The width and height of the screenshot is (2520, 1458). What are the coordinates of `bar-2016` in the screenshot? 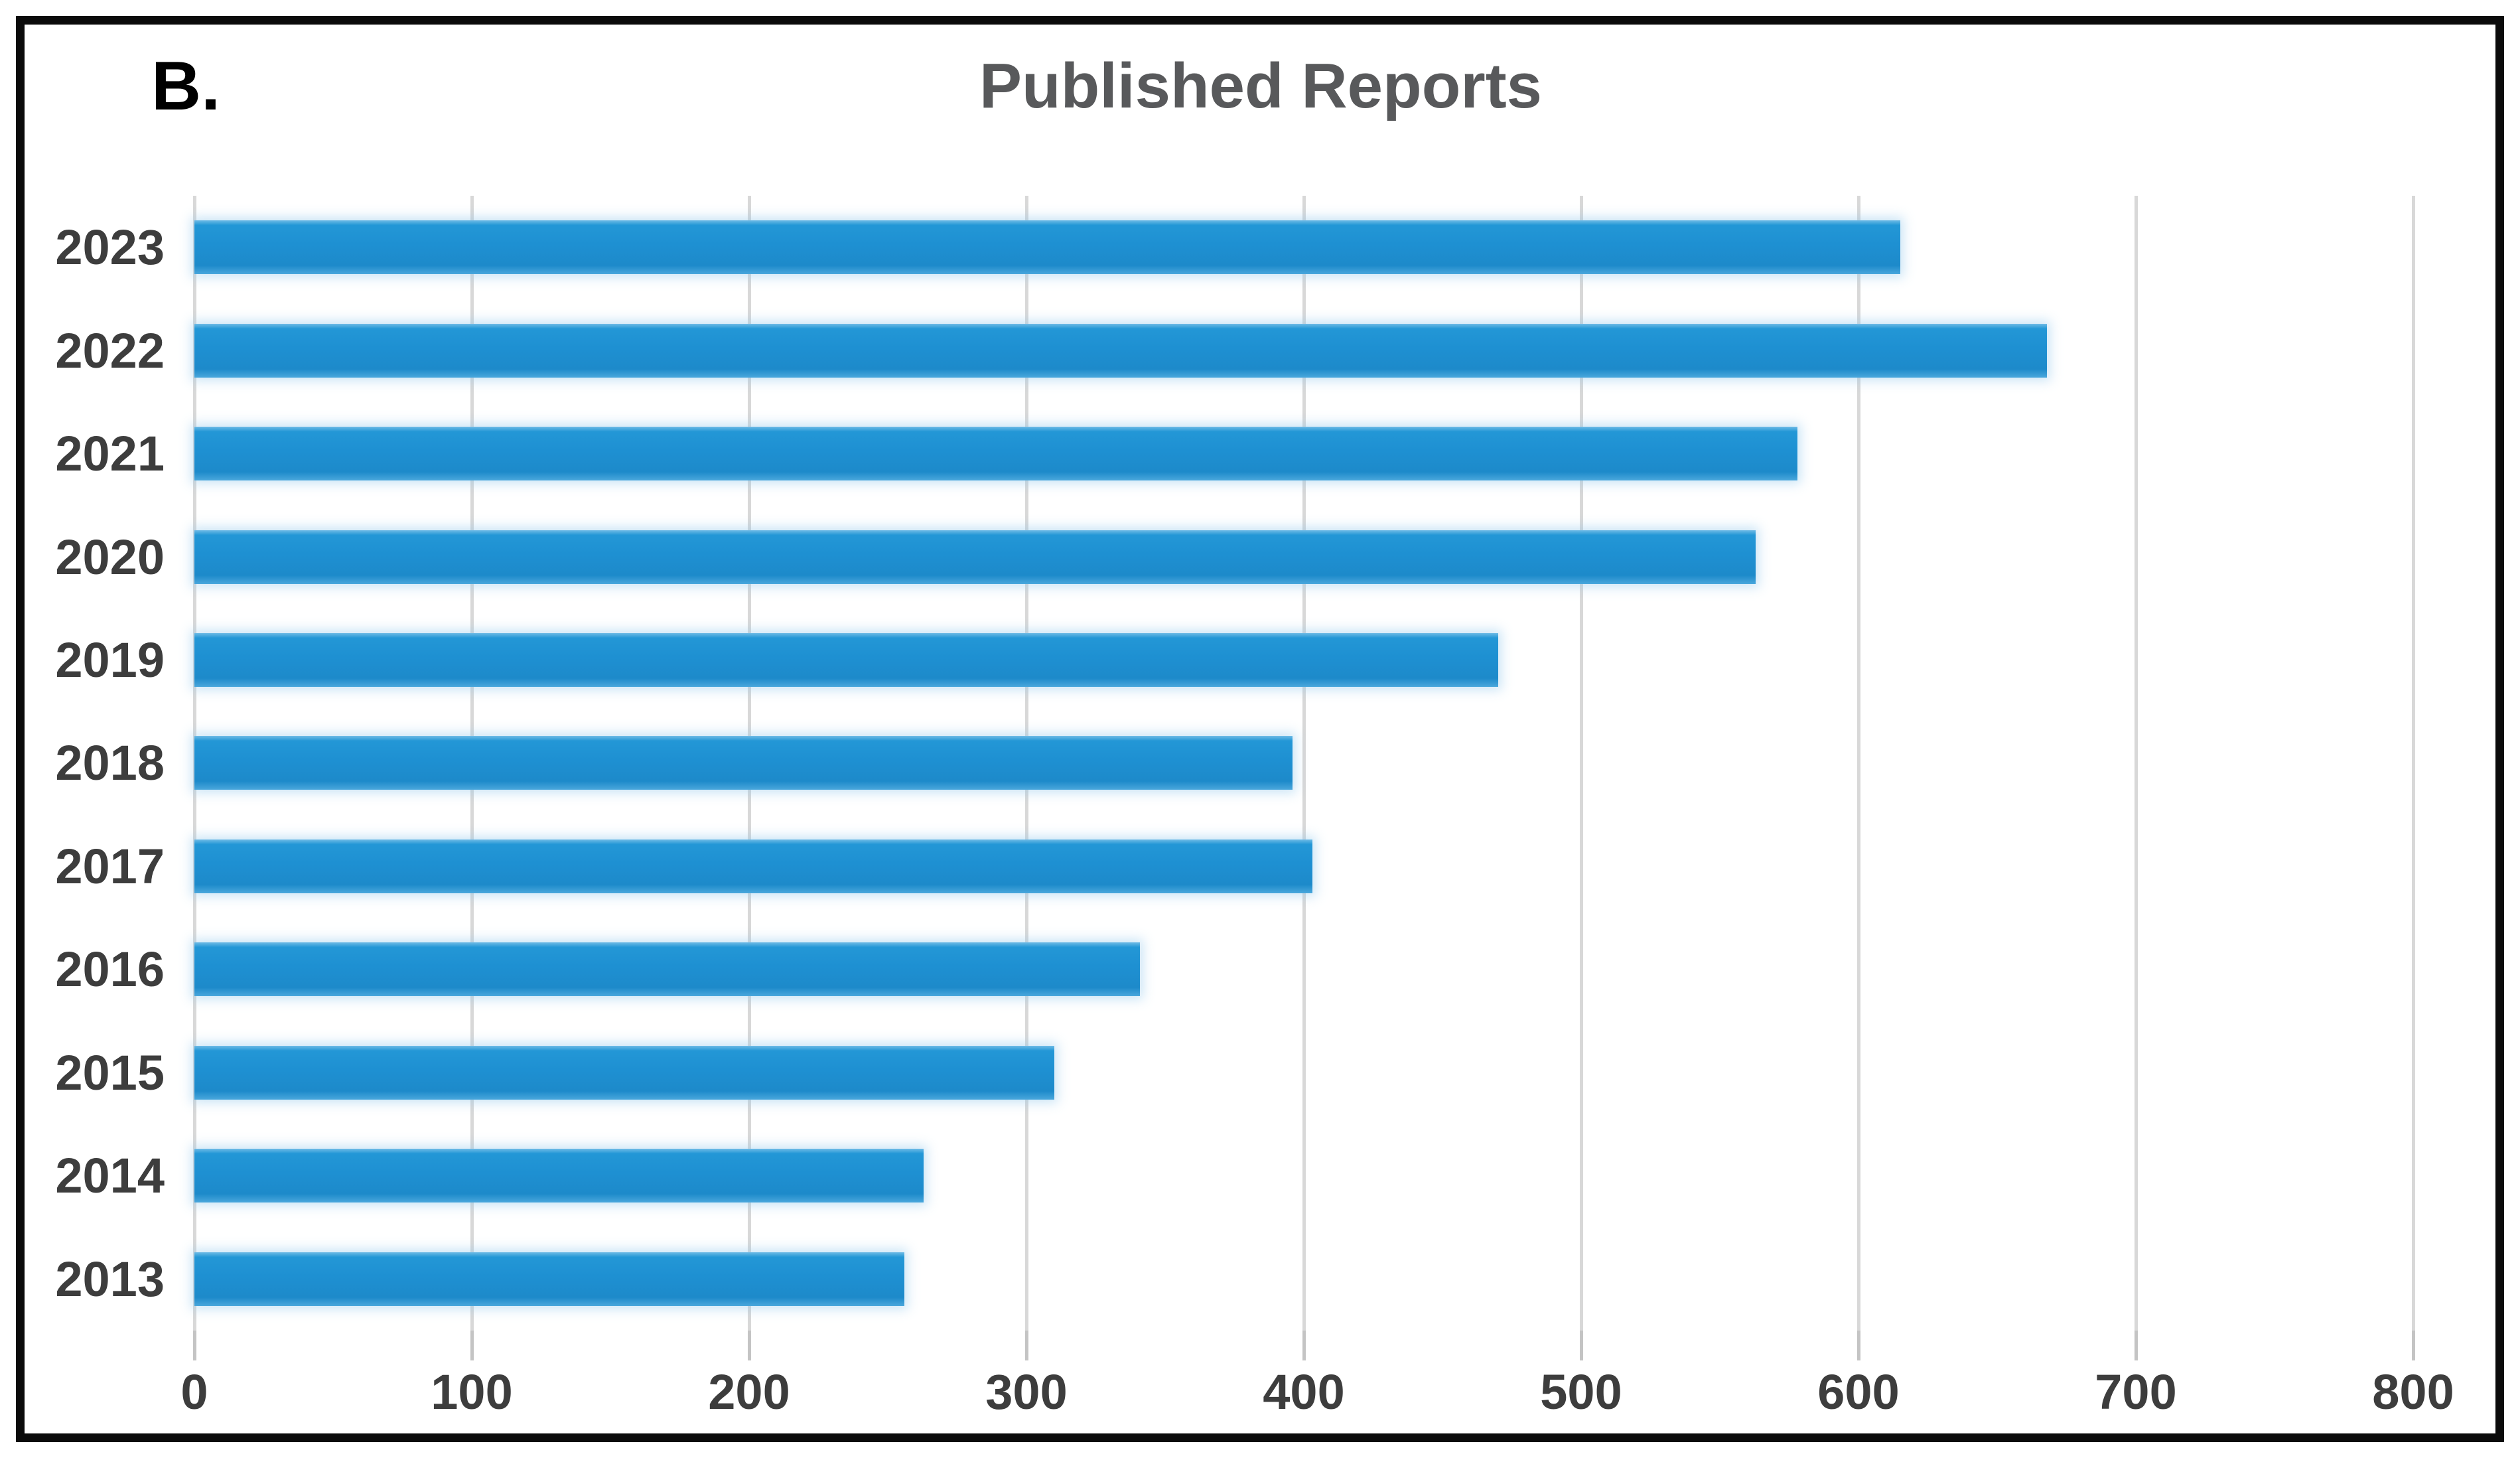 It's located at (667, 969).